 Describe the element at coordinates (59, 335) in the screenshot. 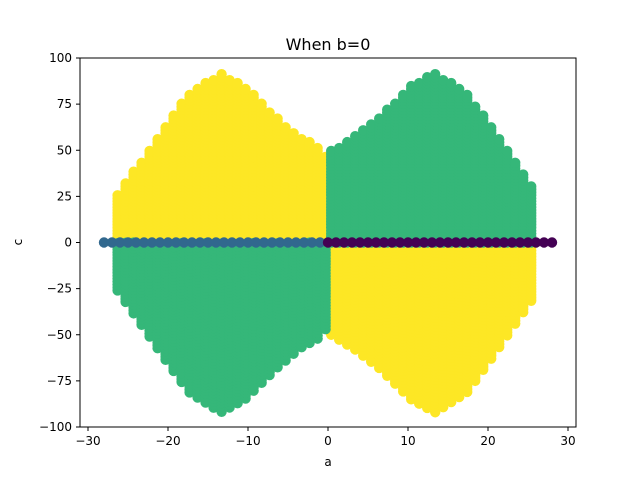

I see `y-tick-label: −50` at that location.